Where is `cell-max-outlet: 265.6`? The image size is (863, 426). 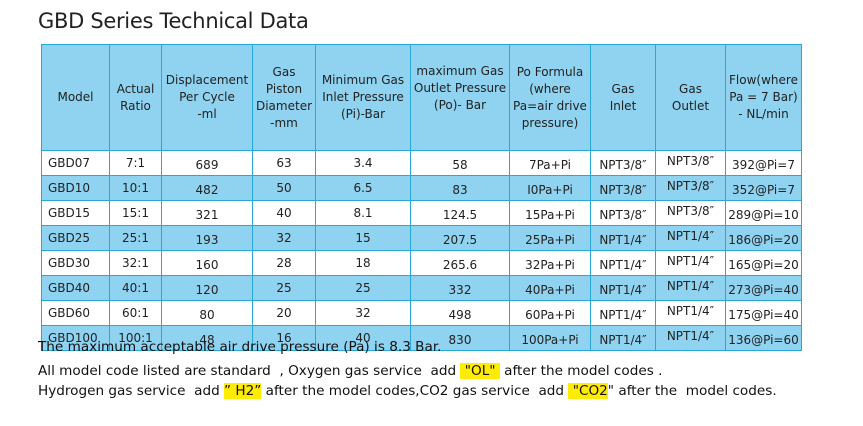
cell-max-outlet: 265.6 is located at coordinates (460, 263).